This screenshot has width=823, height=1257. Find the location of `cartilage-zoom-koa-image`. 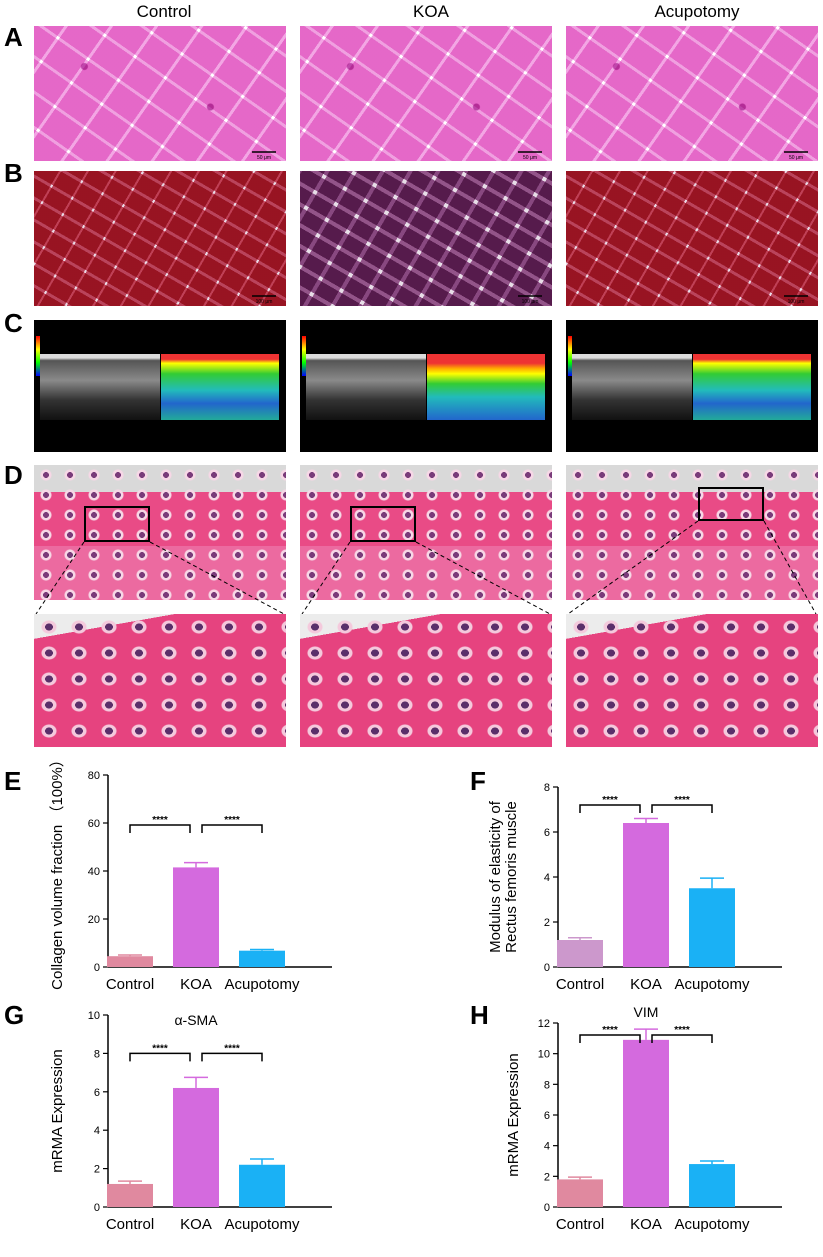

cartilage-zoom-koa-image is located at coordinates (426, 680).